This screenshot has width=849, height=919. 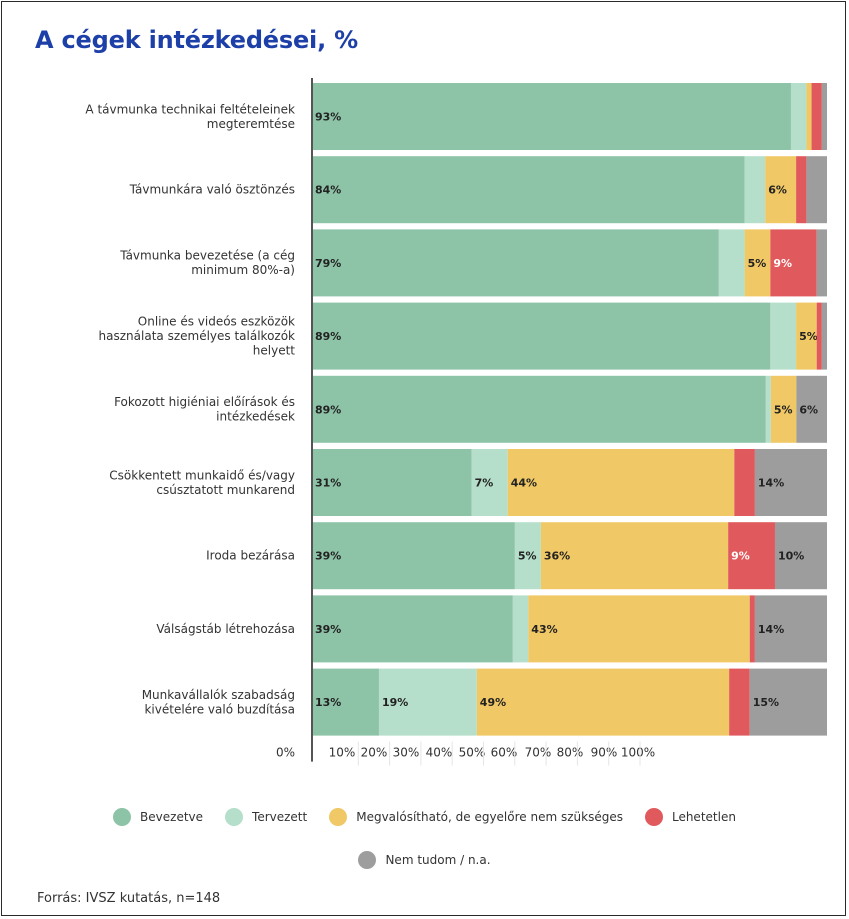 I want to click on data-label: 79%, so click(x=328, y=263).